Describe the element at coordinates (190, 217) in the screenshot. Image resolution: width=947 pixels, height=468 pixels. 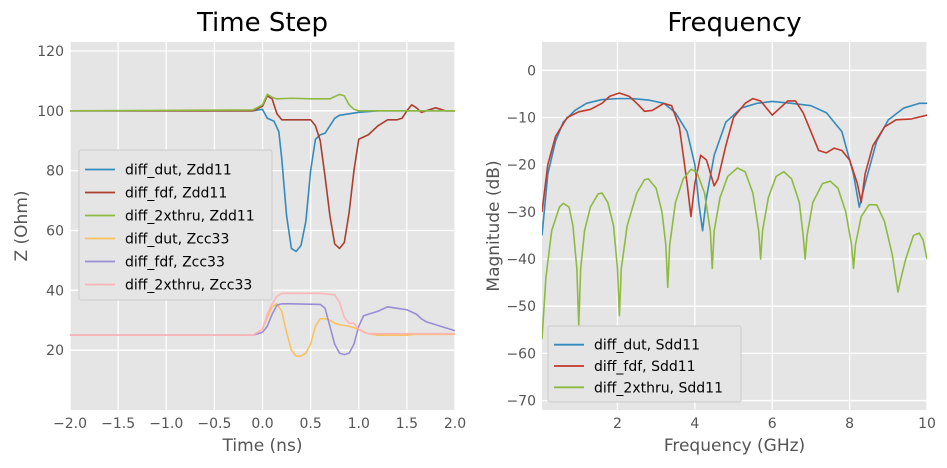
I see `legend-entry: diff_2xthru, Zdd11` at that location.